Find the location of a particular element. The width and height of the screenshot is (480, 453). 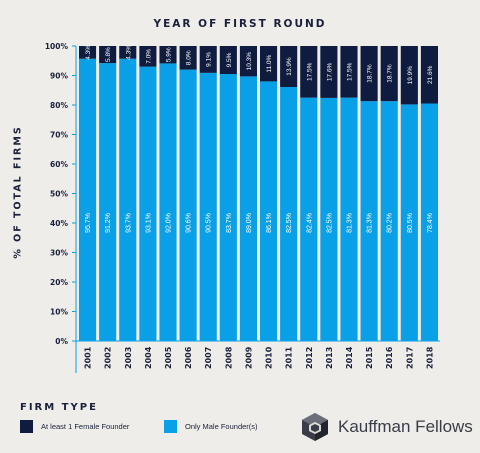

x-tick-label-2011: 2011 is located at coordinates (289, 357).